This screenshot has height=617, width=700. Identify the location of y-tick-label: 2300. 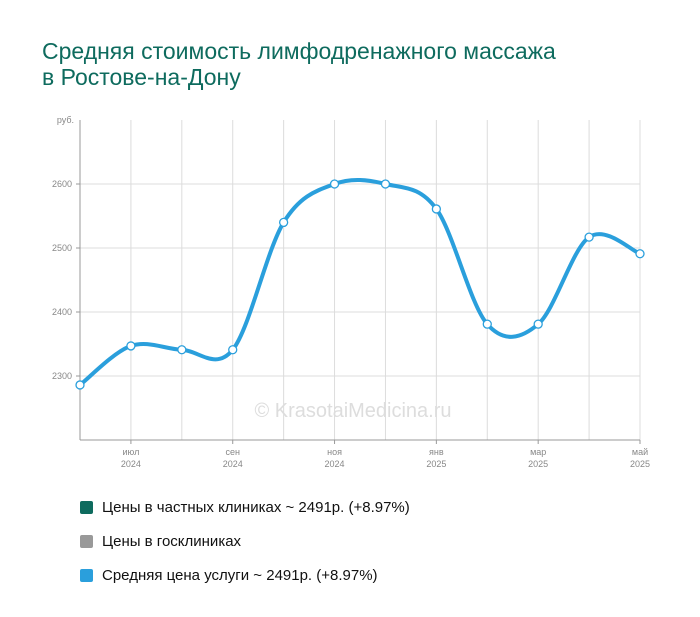
(62, 376).